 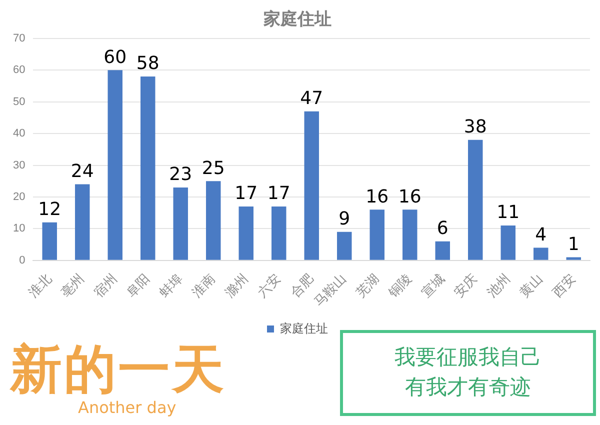 I want to click on x-tick-label: 六安, so click(x=269, y=285).